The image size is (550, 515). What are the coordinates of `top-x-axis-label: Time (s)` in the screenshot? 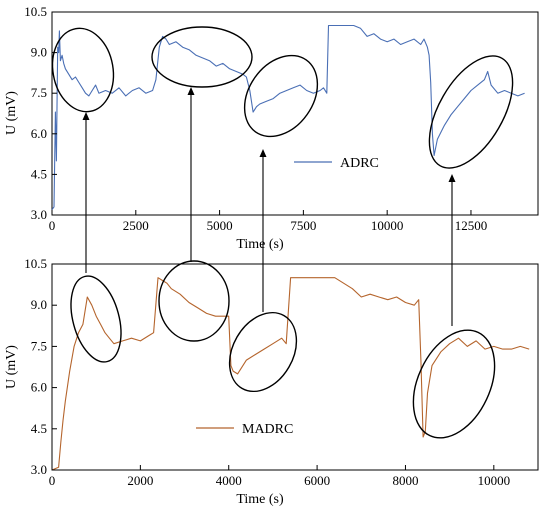 It's located at (260, 244).